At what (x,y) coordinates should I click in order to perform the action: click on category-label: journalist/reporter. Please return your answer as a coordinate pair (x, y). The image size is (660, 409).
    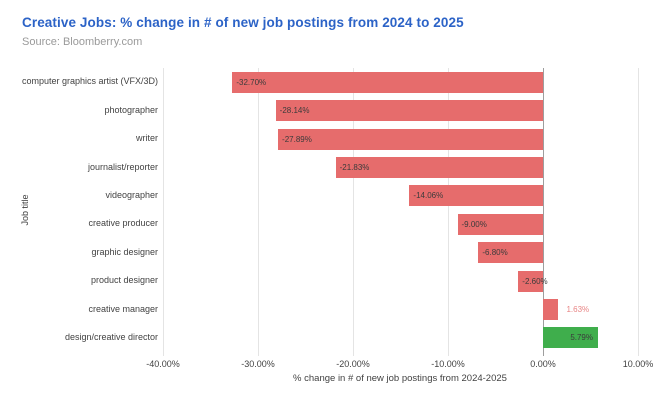
    Looking at the image, I should click on (122, 166).